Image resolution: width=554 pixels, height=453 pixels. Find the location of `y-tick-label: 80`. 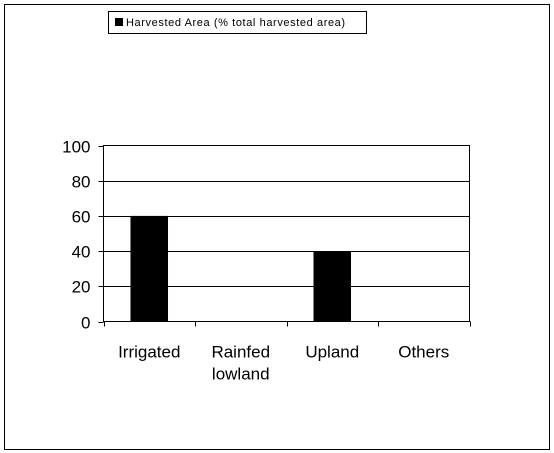

y-tick-label: 80 is located at coordinates (81, 182).